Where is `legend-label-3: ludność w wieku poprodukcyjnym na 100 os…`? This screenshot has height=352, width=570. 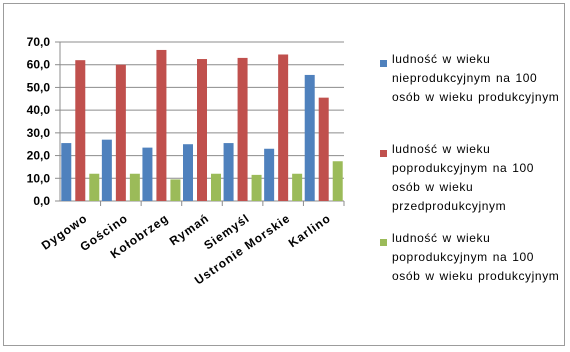 legend-label-3: ludność w wieku poprodukcyjnym na 100 os… is located at coordinates (476, 257).